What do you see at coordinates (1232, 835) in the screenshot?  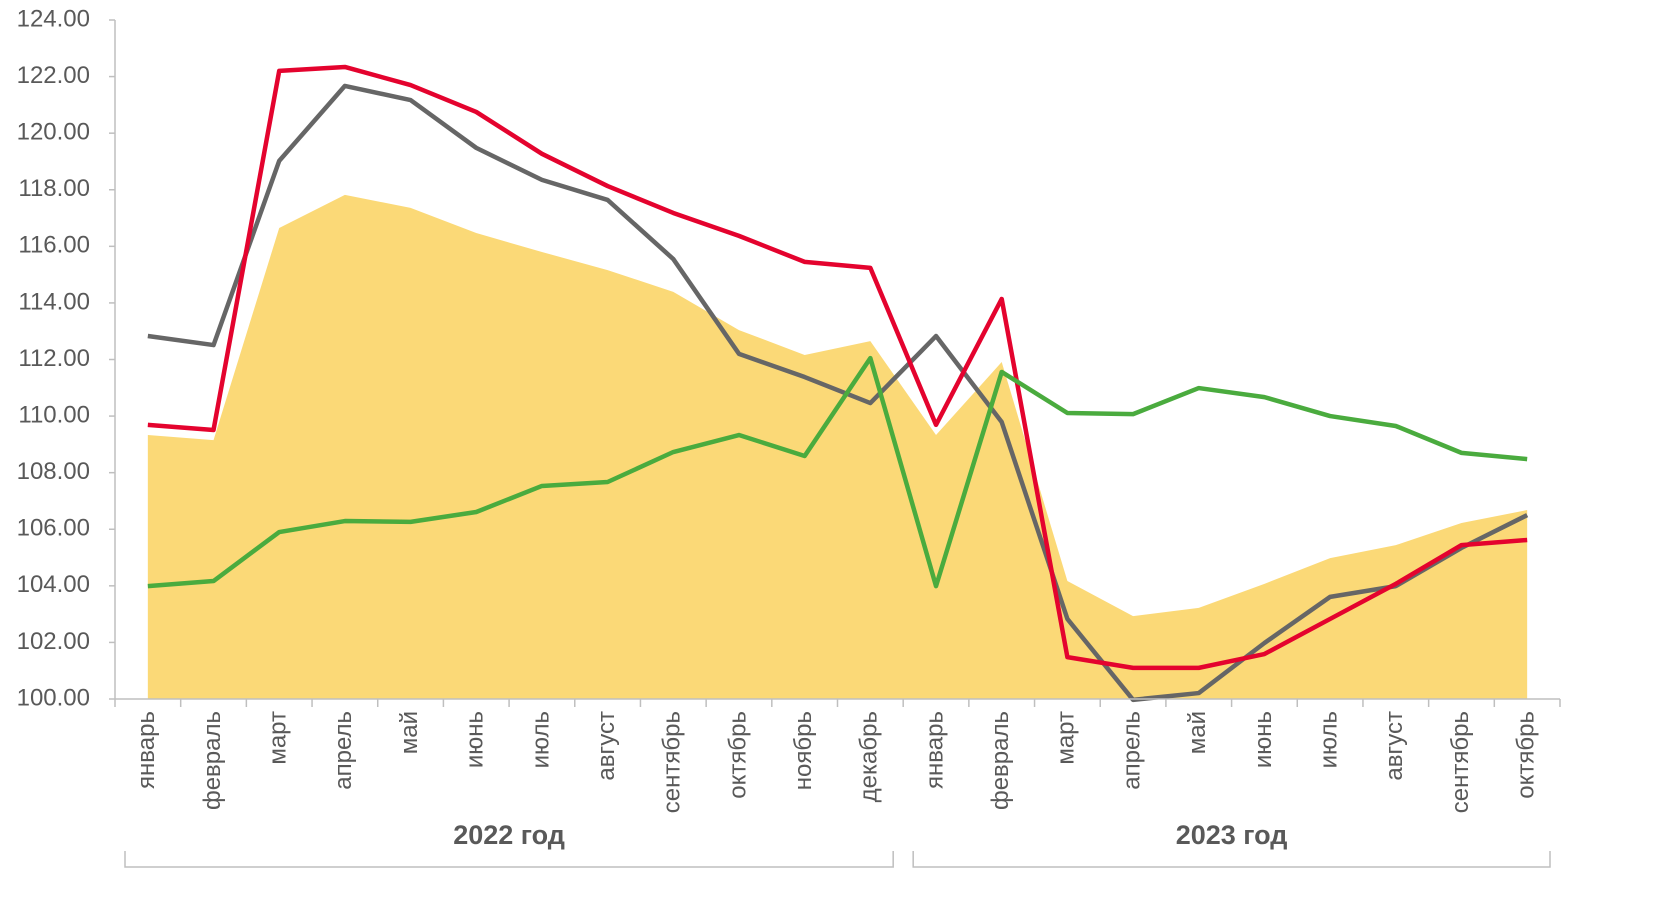 I see `group-label: 2023 год` at bounding box center [1232, 835].